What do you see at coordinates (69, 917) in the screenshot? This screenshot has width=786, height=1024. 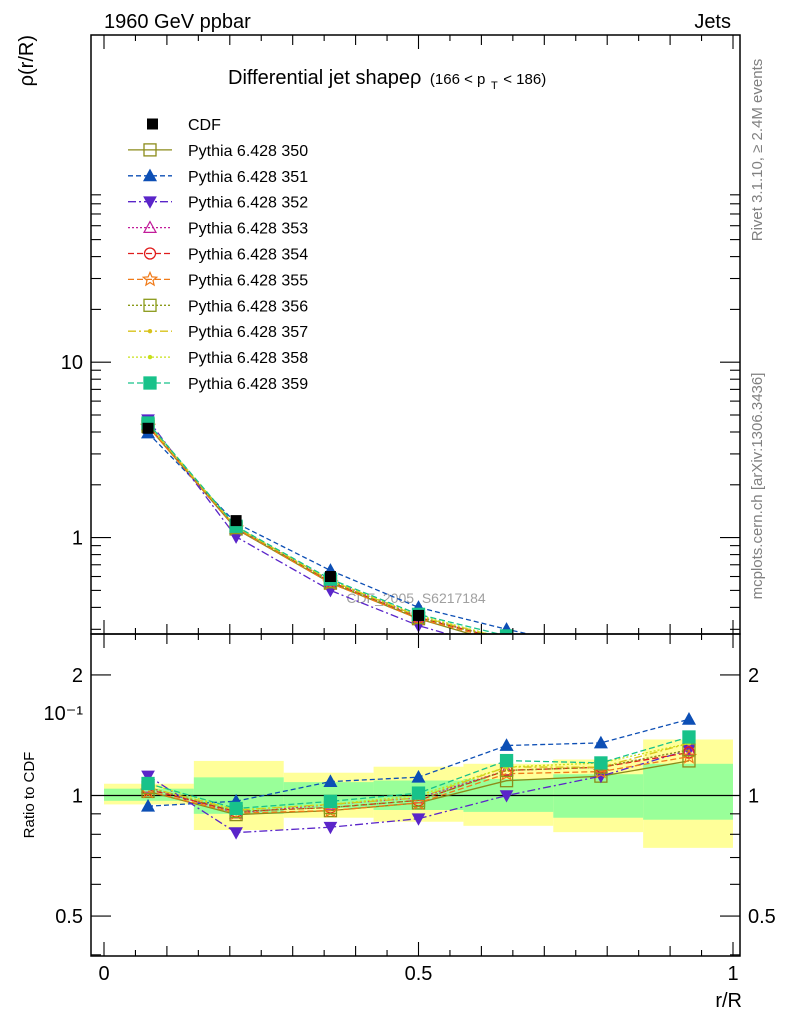 I see `ratio-y-tick-label: 0.5` at bounding box center [69, 917].